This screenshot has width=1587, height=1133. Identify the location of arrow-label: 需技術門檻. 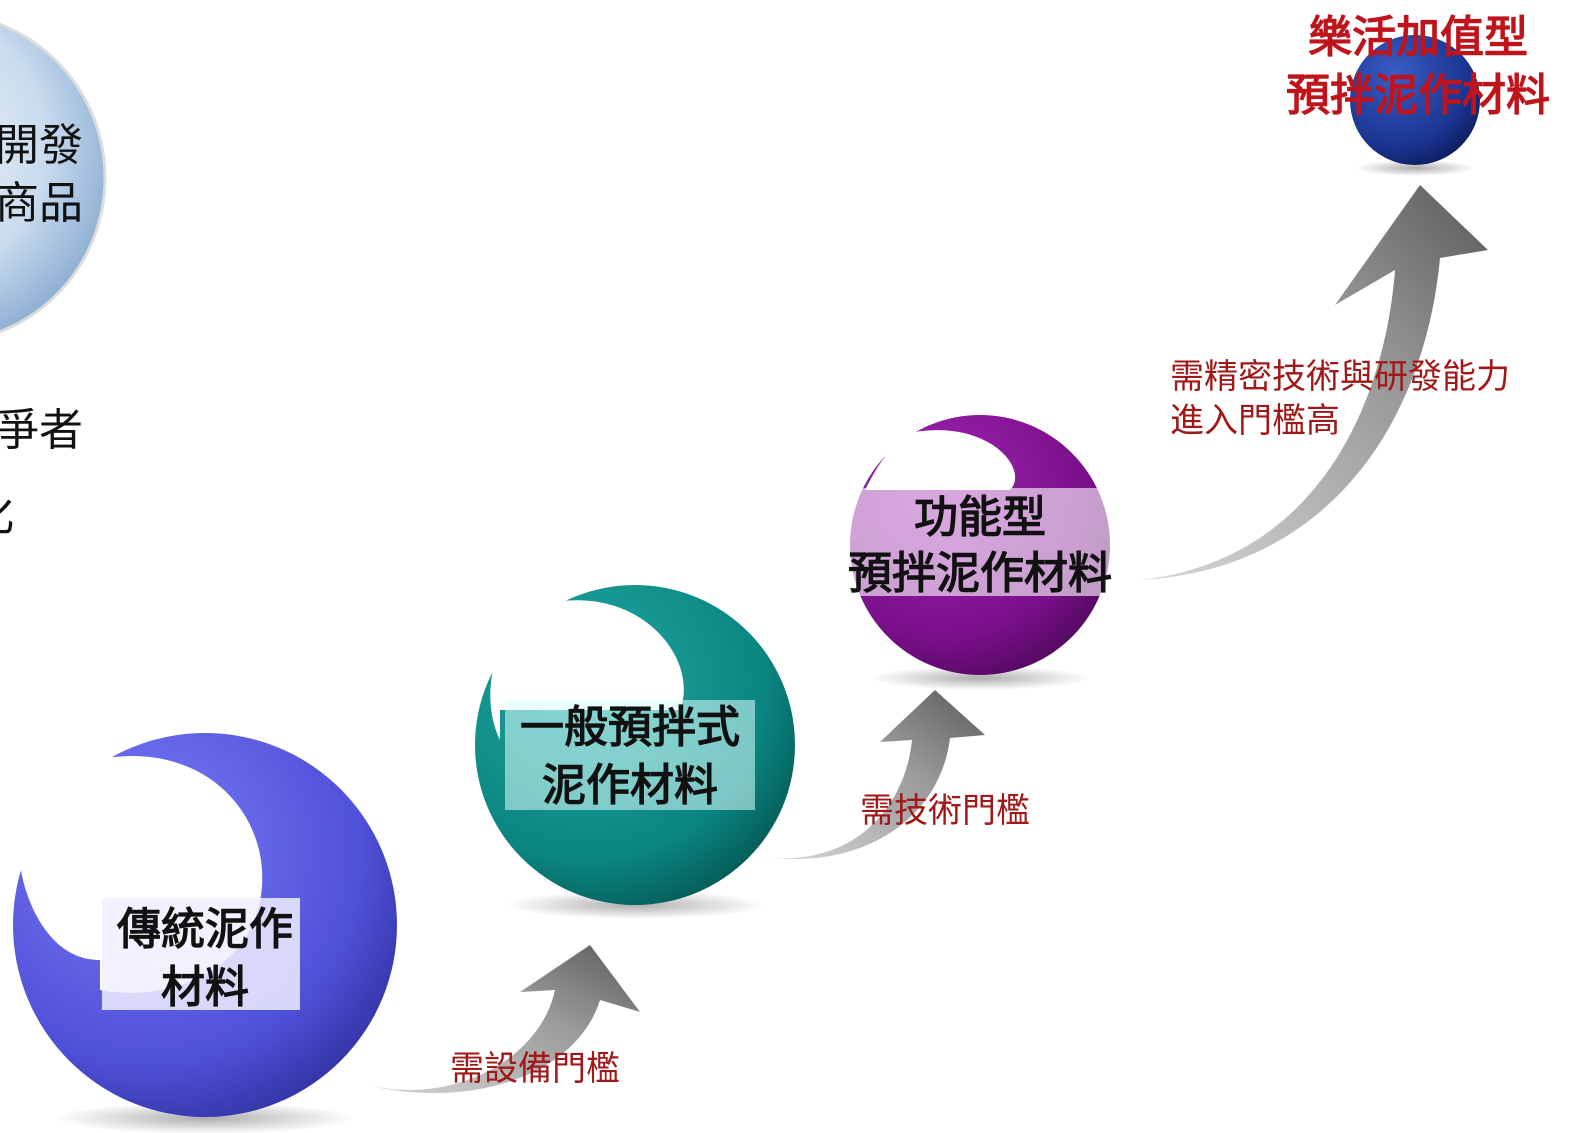
(945, 811).